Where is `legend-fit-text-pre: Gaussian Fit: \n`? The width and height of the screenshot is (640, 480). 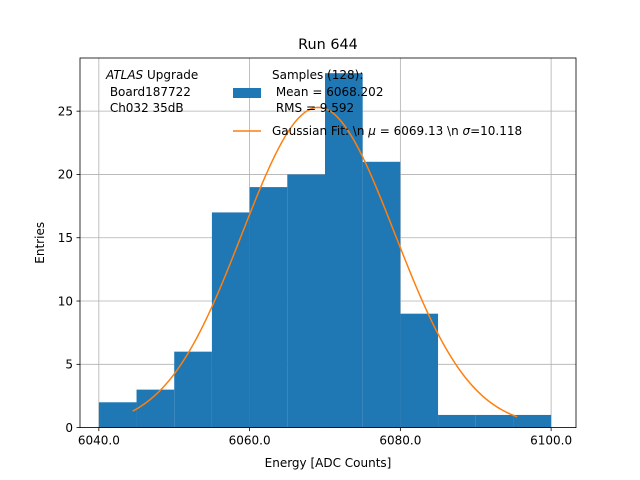
legend-fit-text-pre: Gaussian Fit: \n is located at coordinates (320, 131).